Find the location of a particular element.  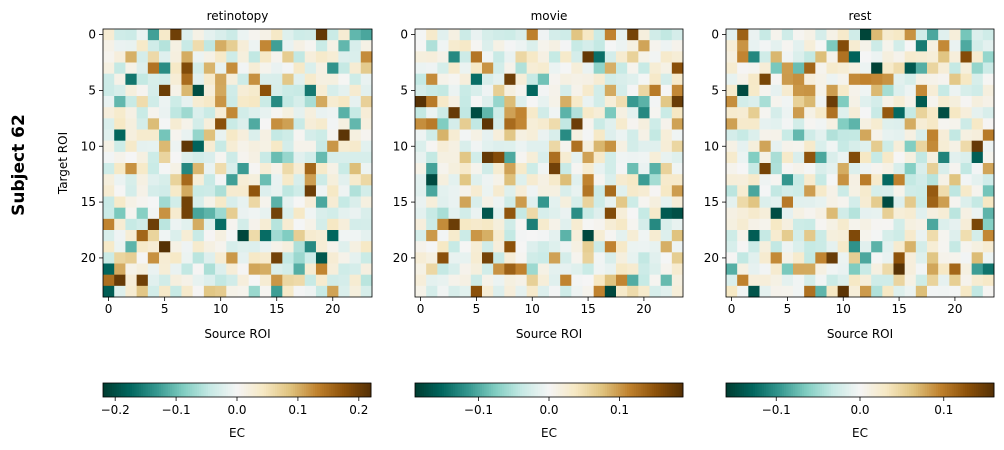

y-tick-label: 10 is located at coordinates (88, 146).